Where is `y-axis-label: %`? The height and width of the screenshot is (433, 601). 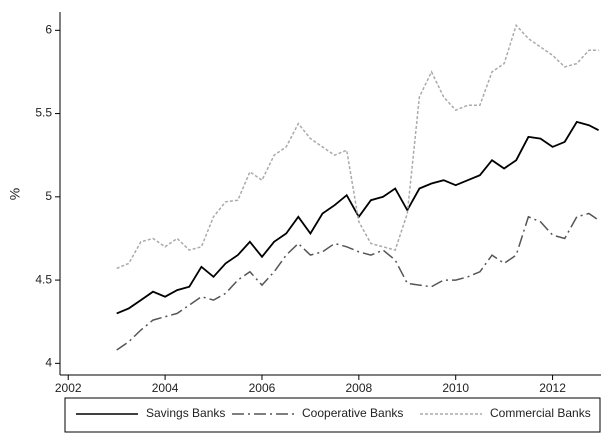 y-axis-label: % is located at coordinates (15, 194).